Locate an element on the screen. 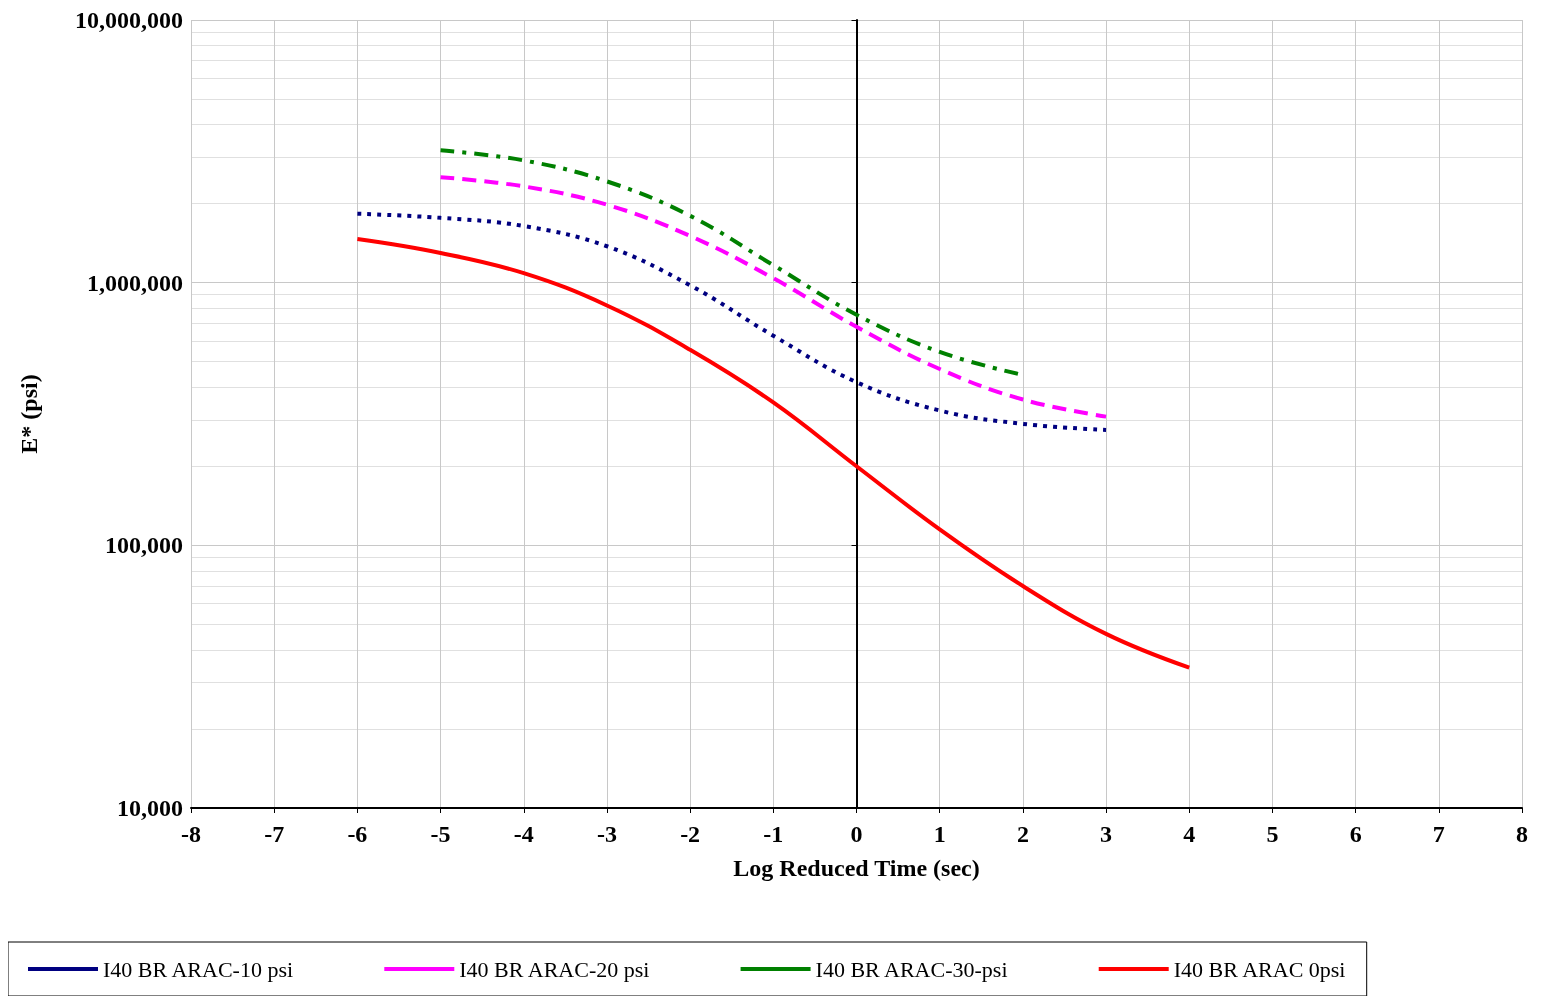  x-tick-label: -5 is located at coordinates (440, 834).